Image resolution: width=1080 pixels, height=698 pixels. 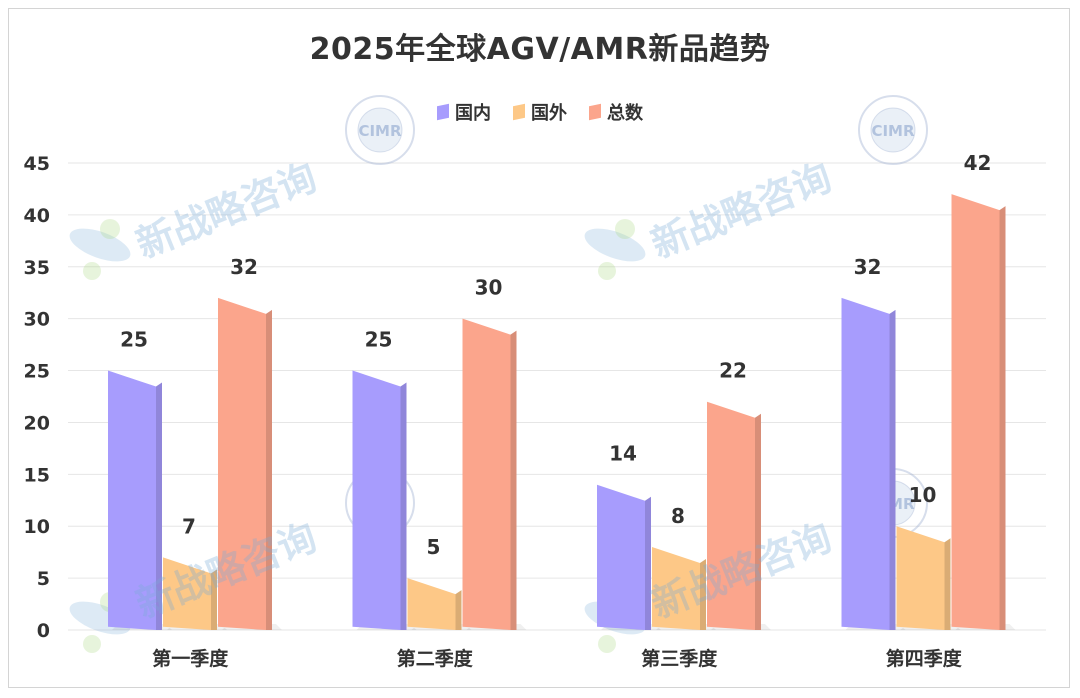 I want to click on data-label: 5, so click(x=434, y=547).